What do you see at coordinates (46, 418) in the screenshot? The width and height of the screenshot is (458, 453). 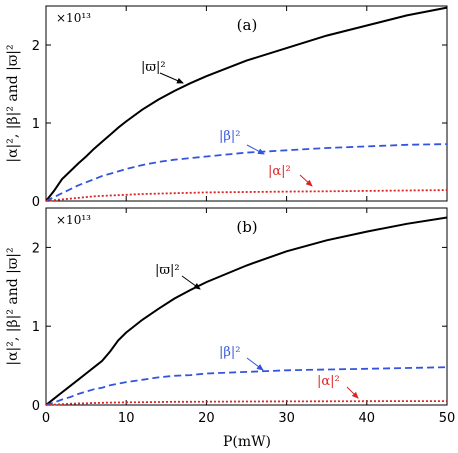 I see `x-tick-label: 0` at bounding box center [46, 418].